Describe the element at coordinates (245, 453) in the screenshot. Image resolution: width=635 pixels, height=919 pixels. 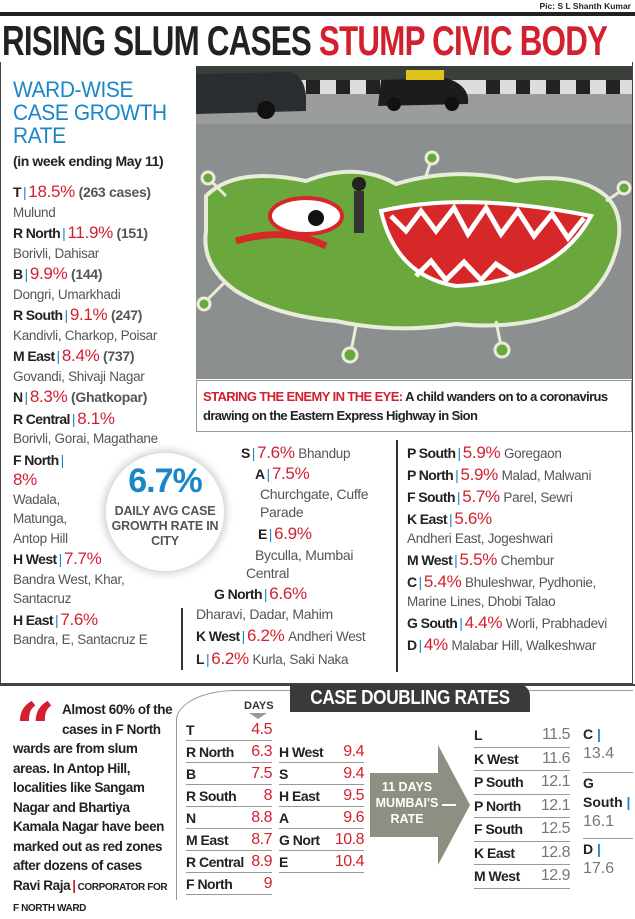
I see `ward-name: S` at that location.